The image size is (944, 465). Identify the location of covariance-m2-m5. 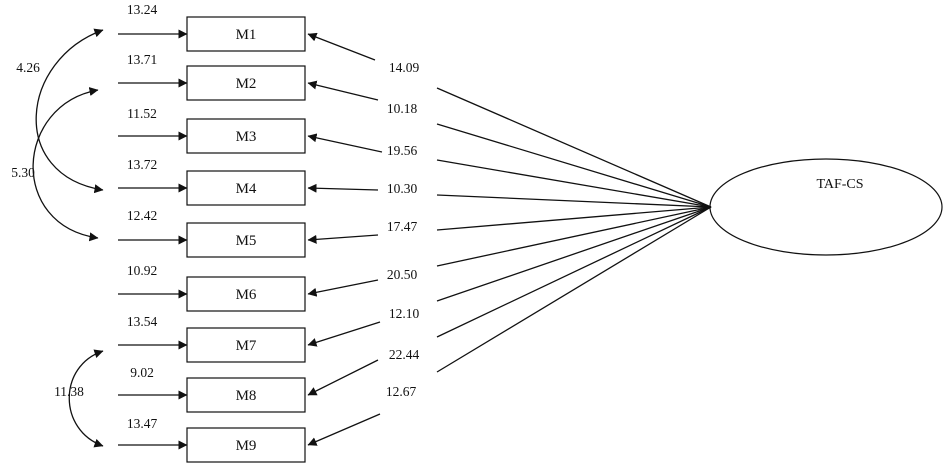
(65, 164).